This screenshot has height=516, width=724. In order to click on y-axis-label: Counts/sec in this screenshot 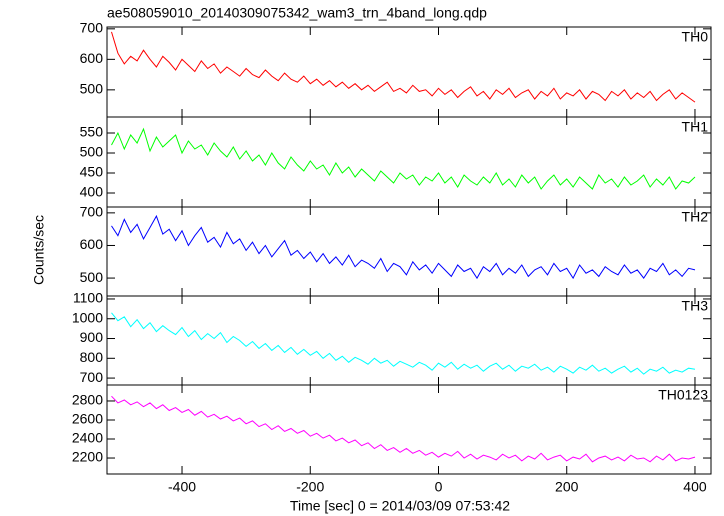, I will do `click(39, 250)`.